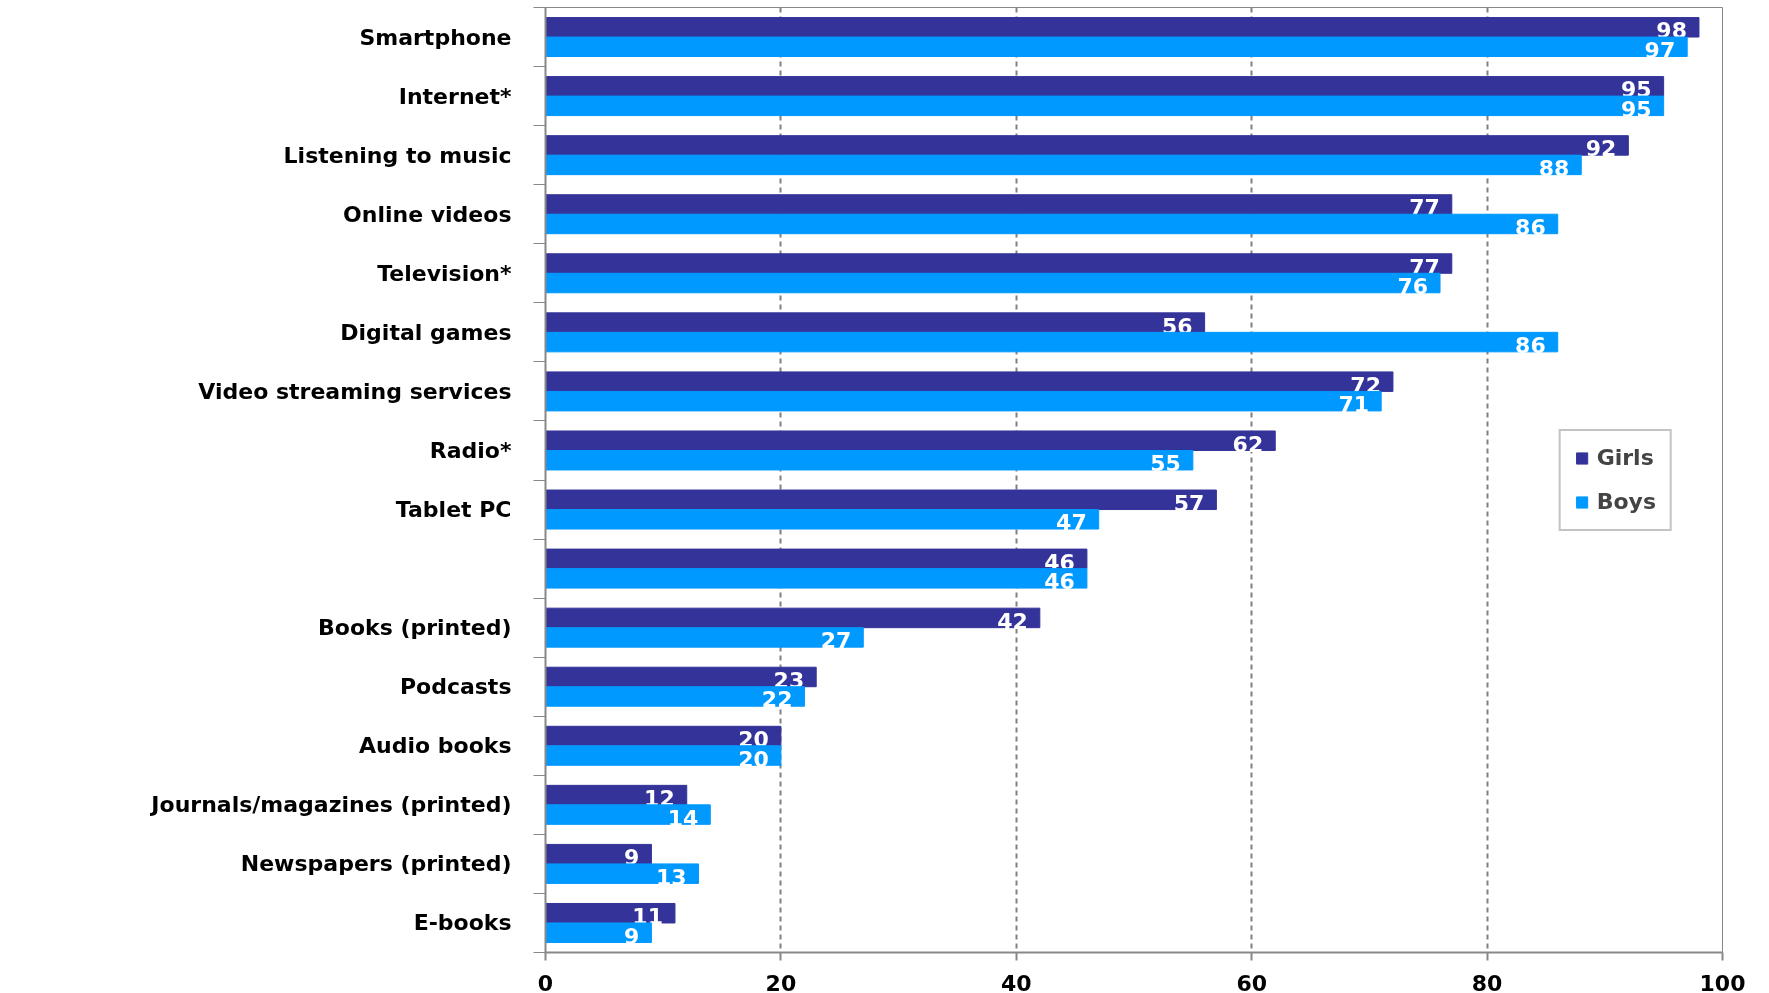 This screenshot has width=1769, height=993. Describe the element at coordinates (455, 687) in the screenshot. I see `y-tick-label: Podcasts` at that location.